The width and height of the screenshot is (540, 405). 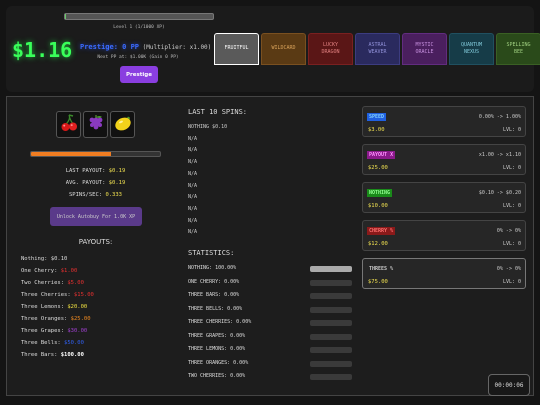 I want to click on statistic-label: TWO CHERRIES: 0.00%, so click(x=217, y=376).